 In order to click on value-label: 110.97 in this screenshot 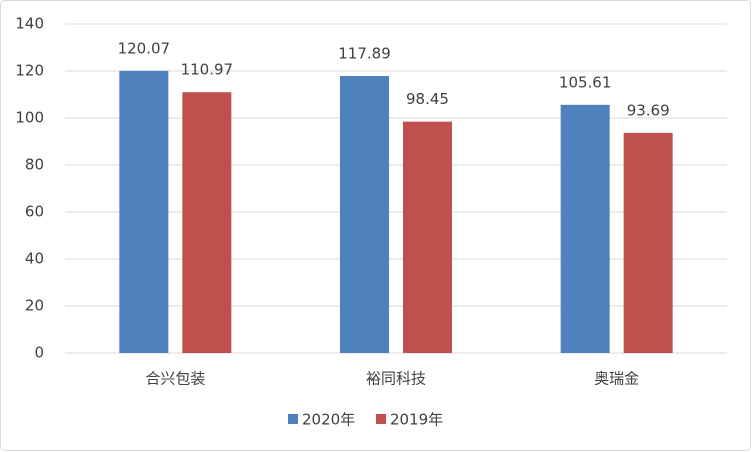, I will do `click(207, 70)`.